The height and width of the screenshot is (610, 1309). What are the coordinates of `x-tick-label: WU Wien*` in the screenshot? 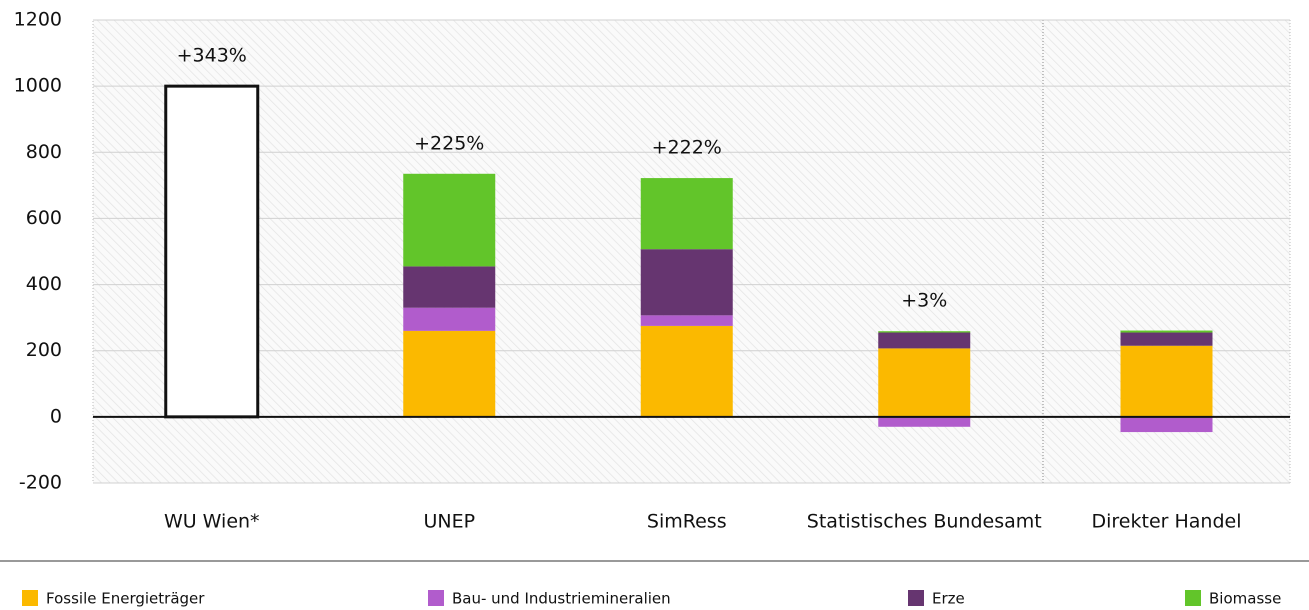 It's located at (212, 522).